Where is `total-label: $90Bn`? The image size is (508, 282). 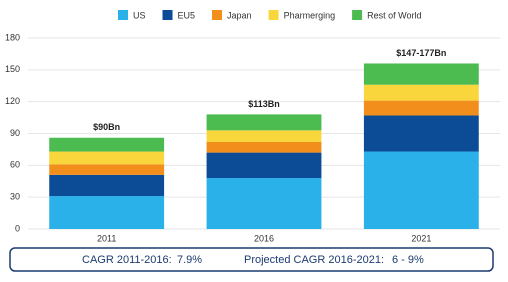 total-label: $90Bn is located at coordinates (106, 127).